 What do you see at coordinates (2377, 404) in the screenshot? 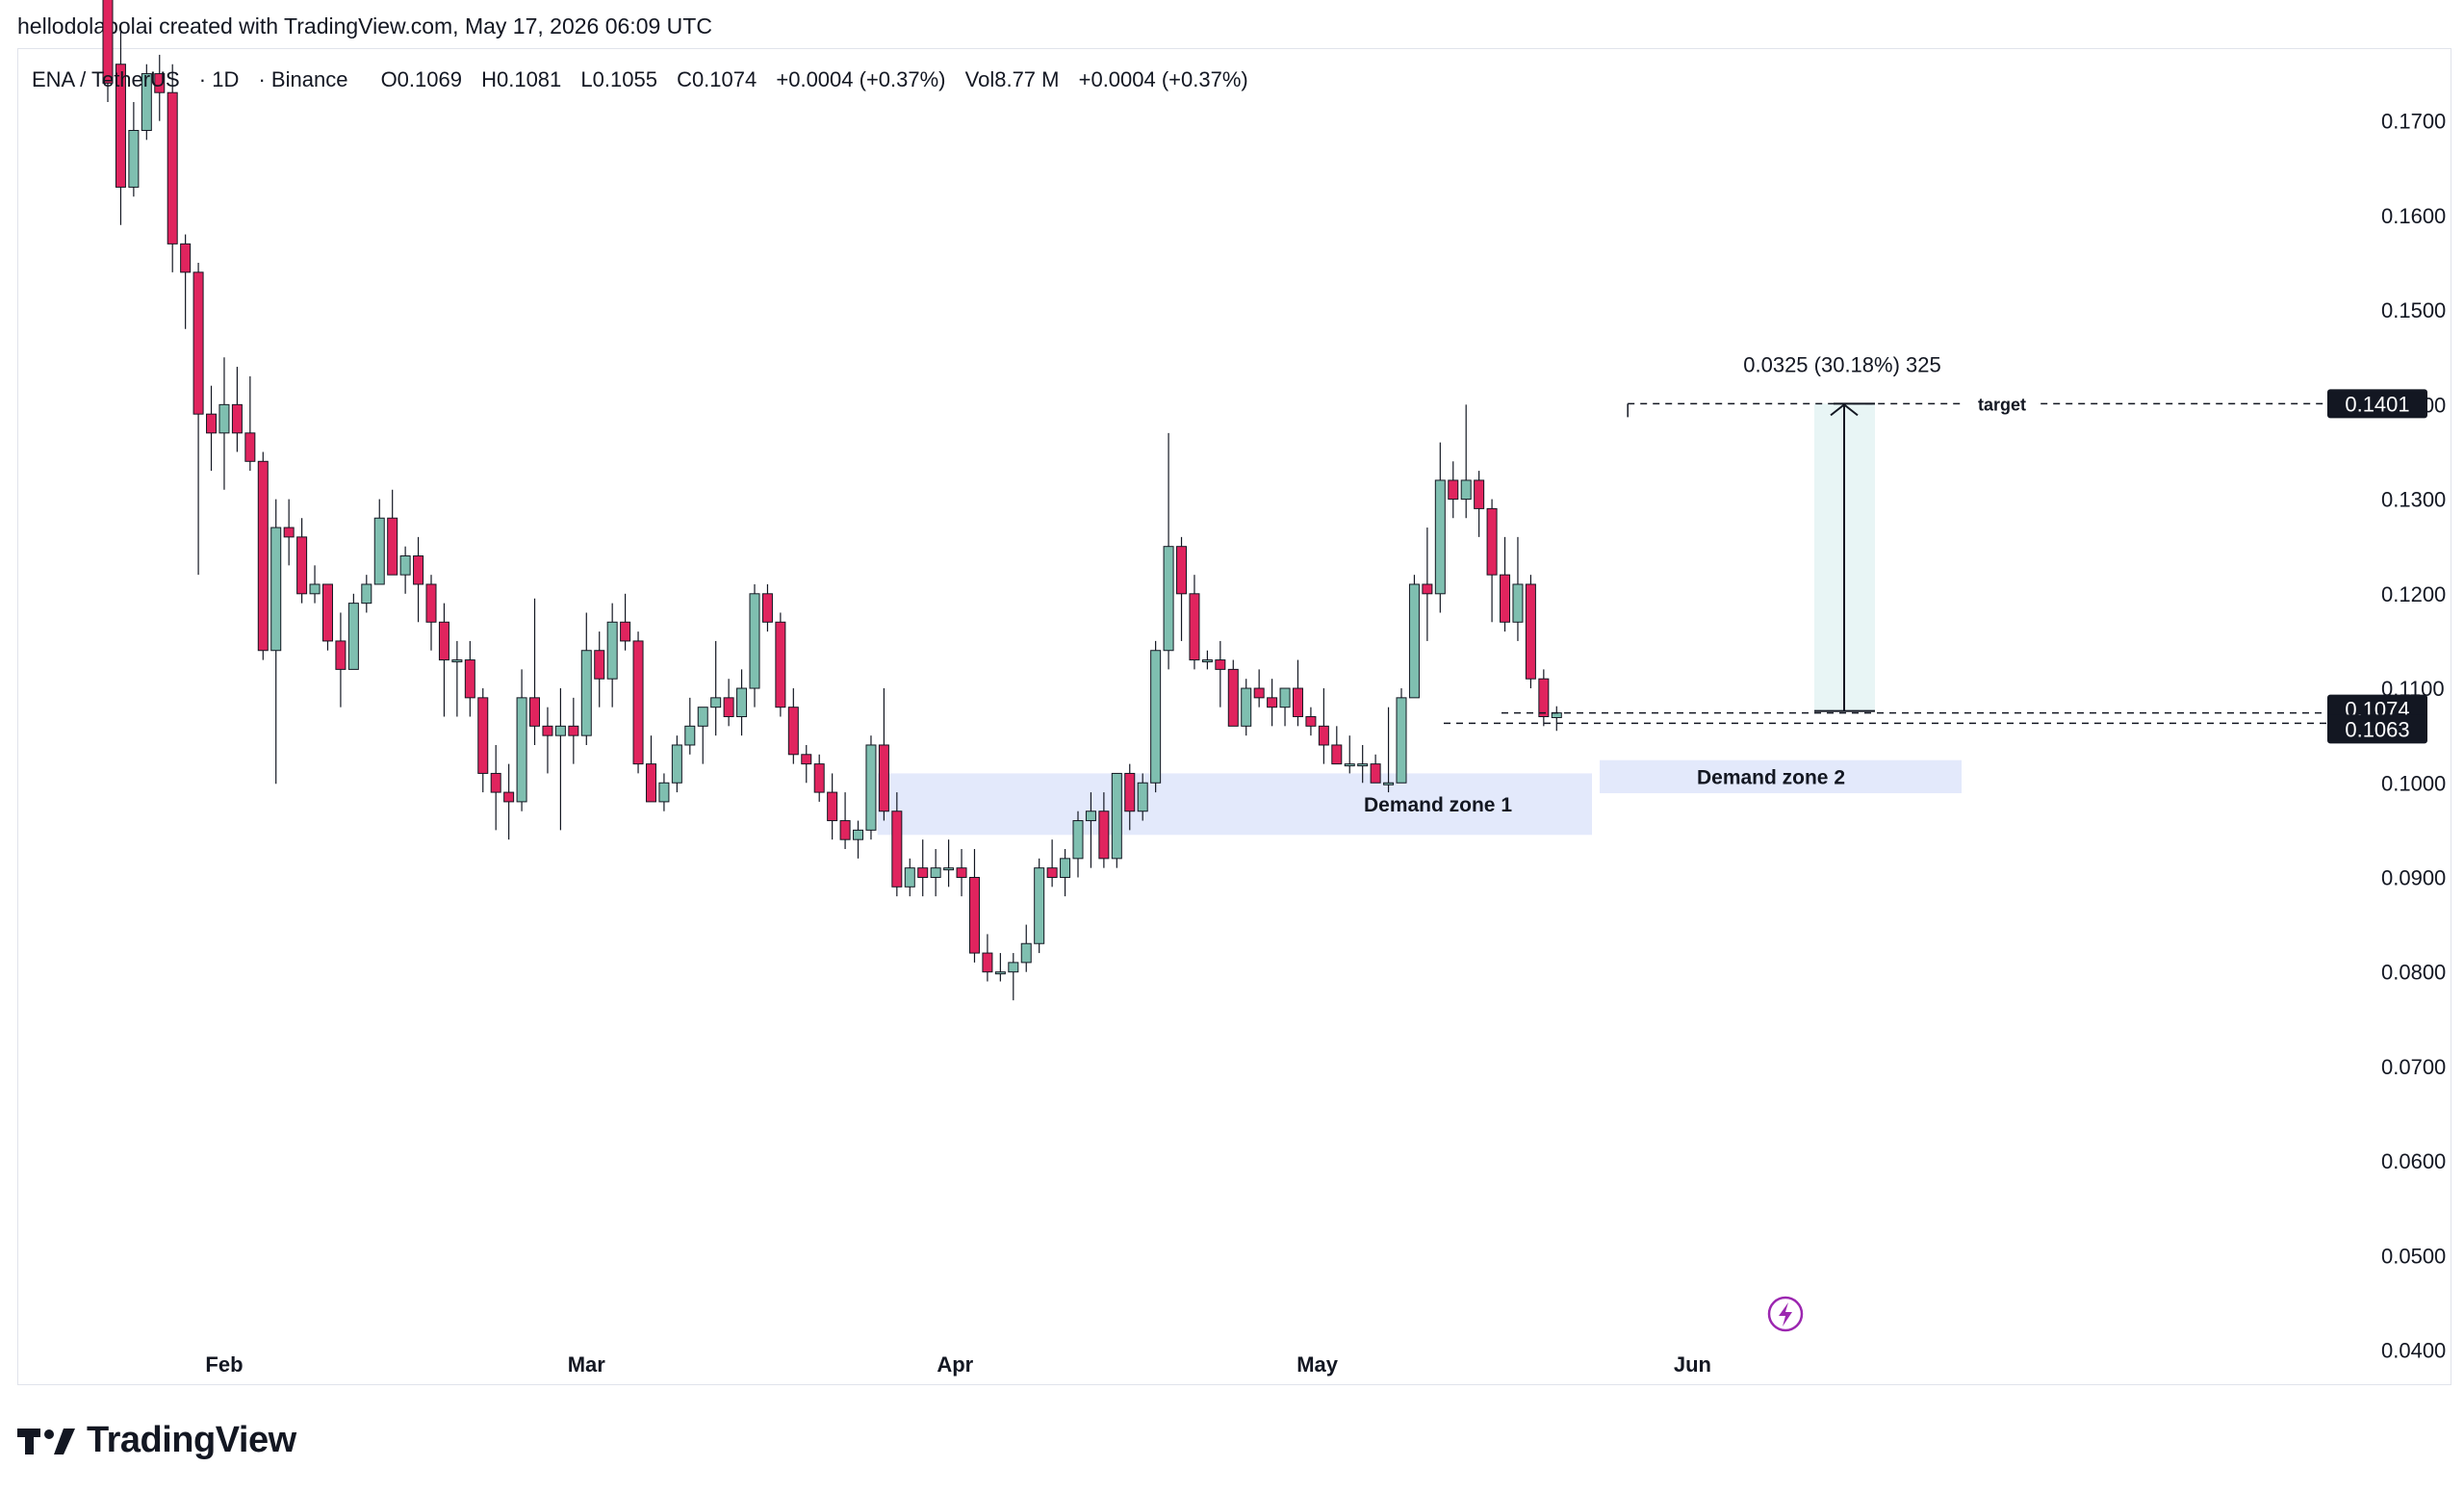
I see `price-label: 0.1401` at bounding box center [2377, 404].